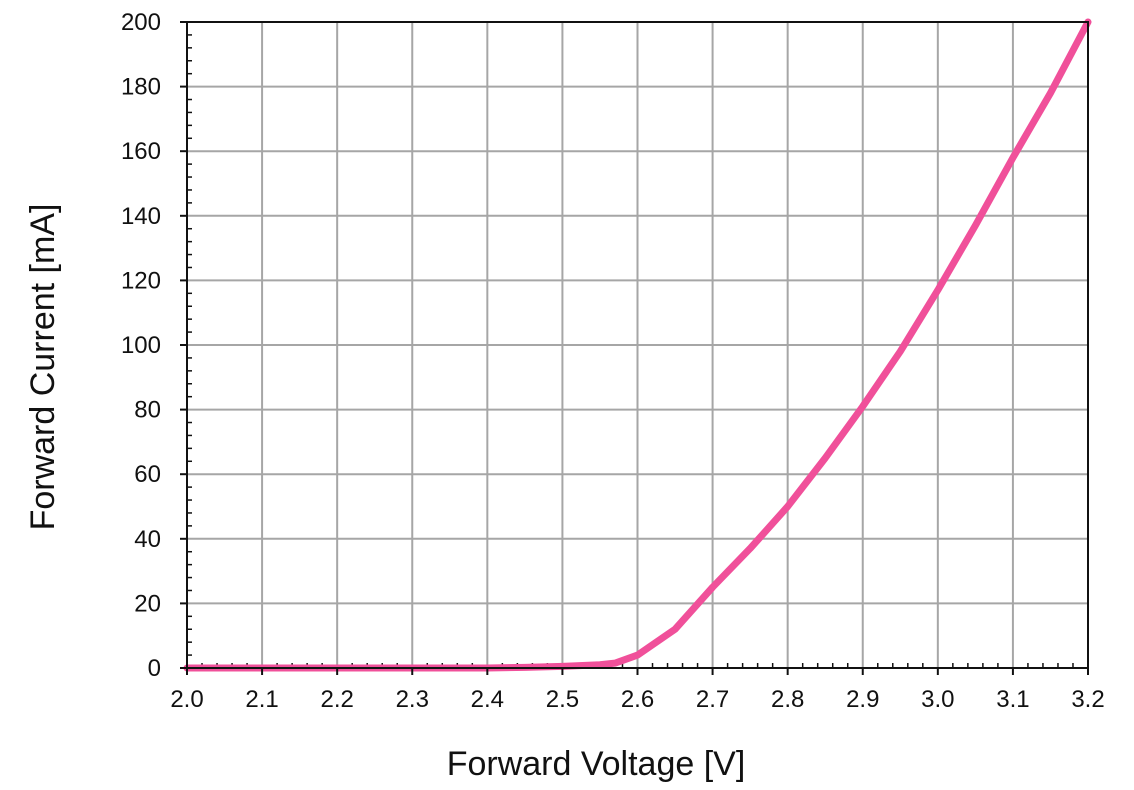  Describe the element at coordinates (43, 367) in the screenshot. I see `y-axis-title: Forward Current [mA]` at that location.